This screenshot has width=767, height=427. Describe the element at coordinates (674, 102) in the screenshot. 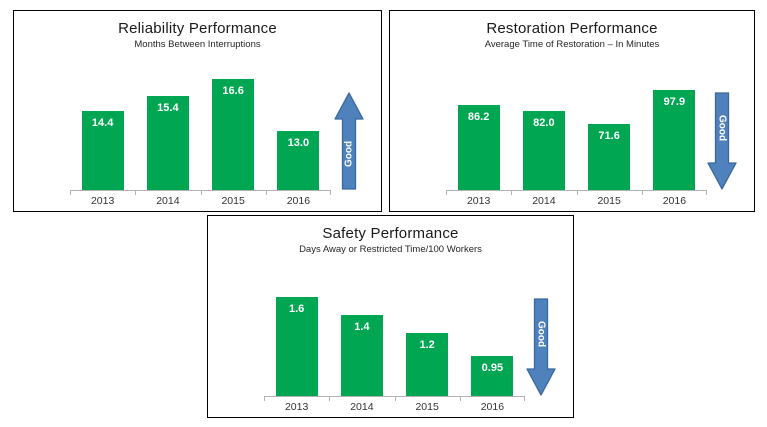

I see `bar-value-label: 97.9` at that location.